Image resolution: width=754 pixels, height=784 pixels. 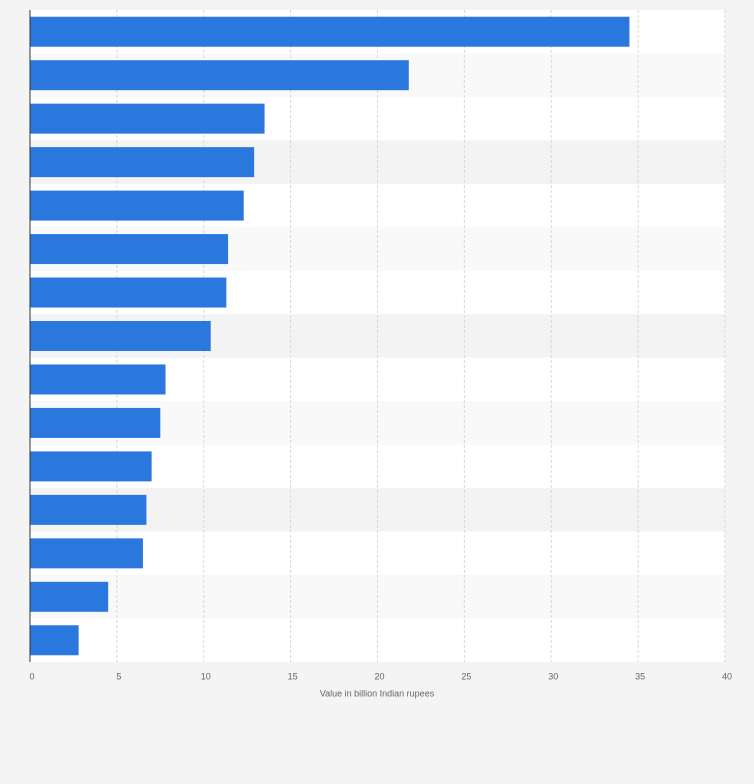 I want to click on x-tick-label: 25, so click(x=466, y=676).